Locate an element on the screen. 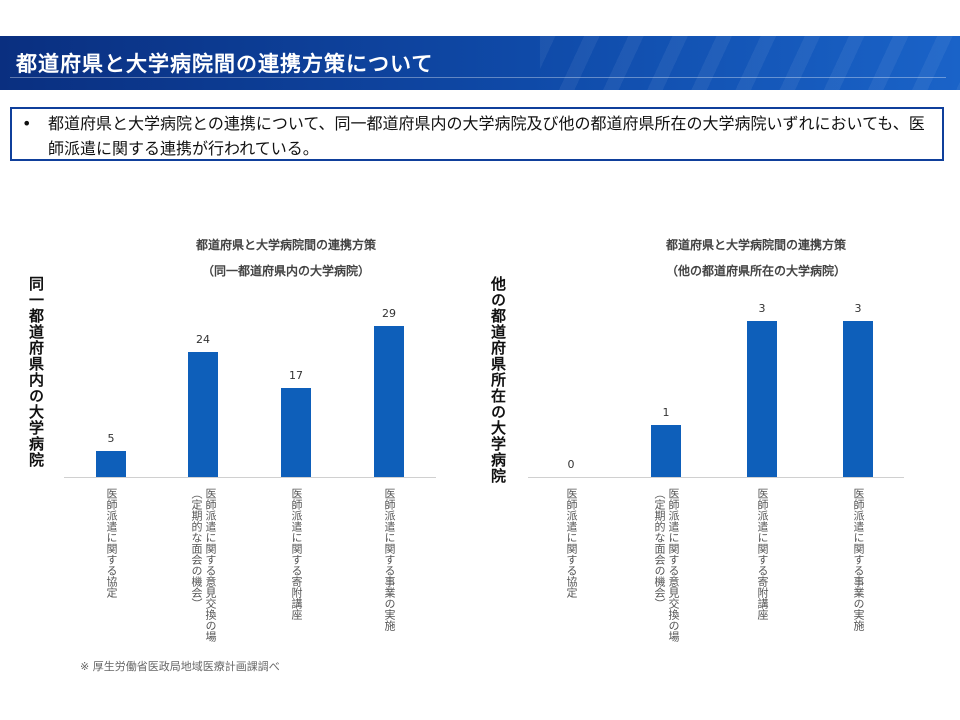  chart1-value-label-3: 17 is located at coordinates (296, 376).